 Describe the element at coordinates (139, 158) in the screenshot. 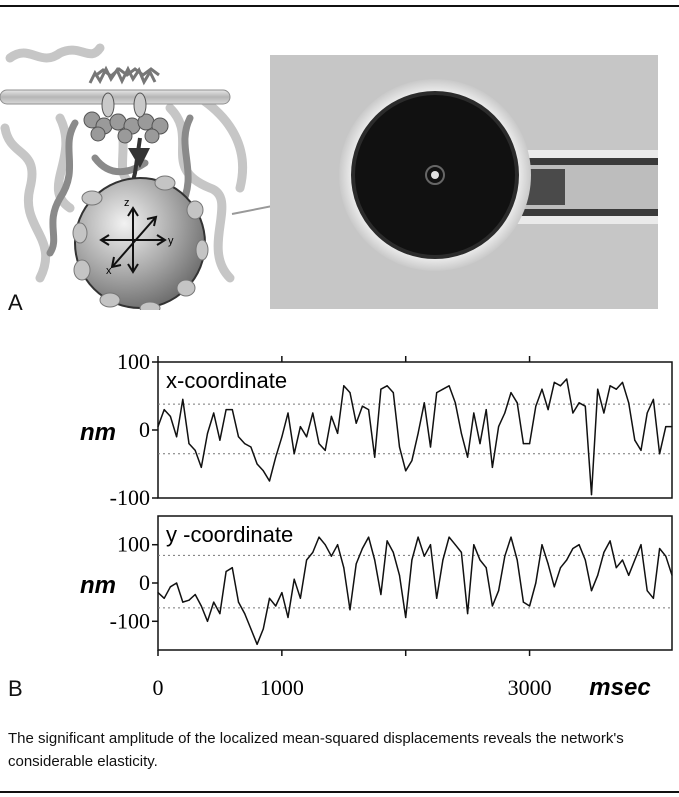

I see `tether-head` at that location.